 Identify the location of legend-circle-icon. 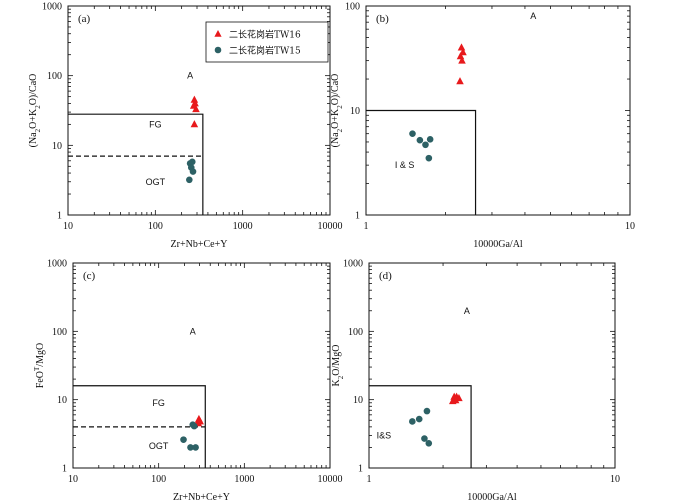
(218, 50).